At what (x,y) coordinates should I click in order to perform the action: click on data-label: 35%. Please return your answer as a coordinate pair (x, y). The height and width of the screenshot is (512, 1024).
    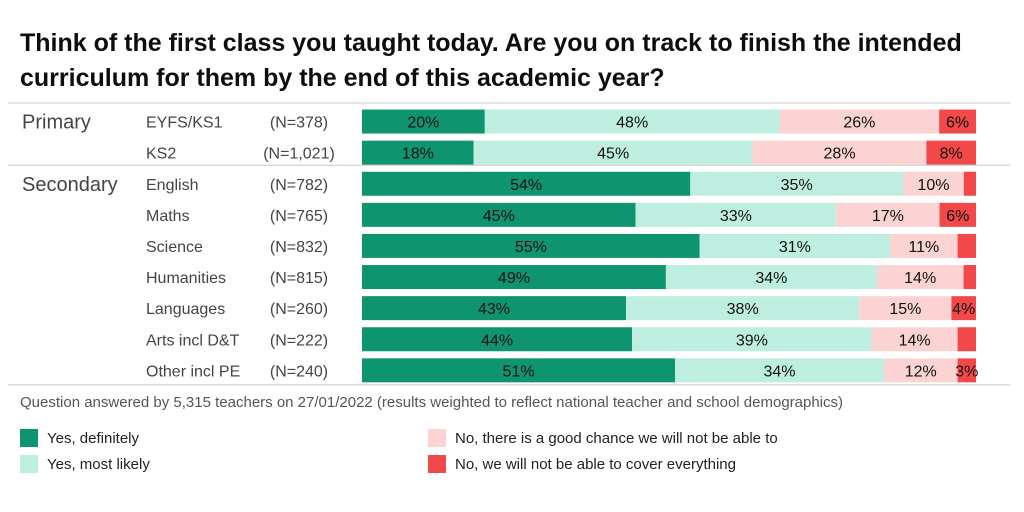
    Looking at the image, I should click on (797, 185).